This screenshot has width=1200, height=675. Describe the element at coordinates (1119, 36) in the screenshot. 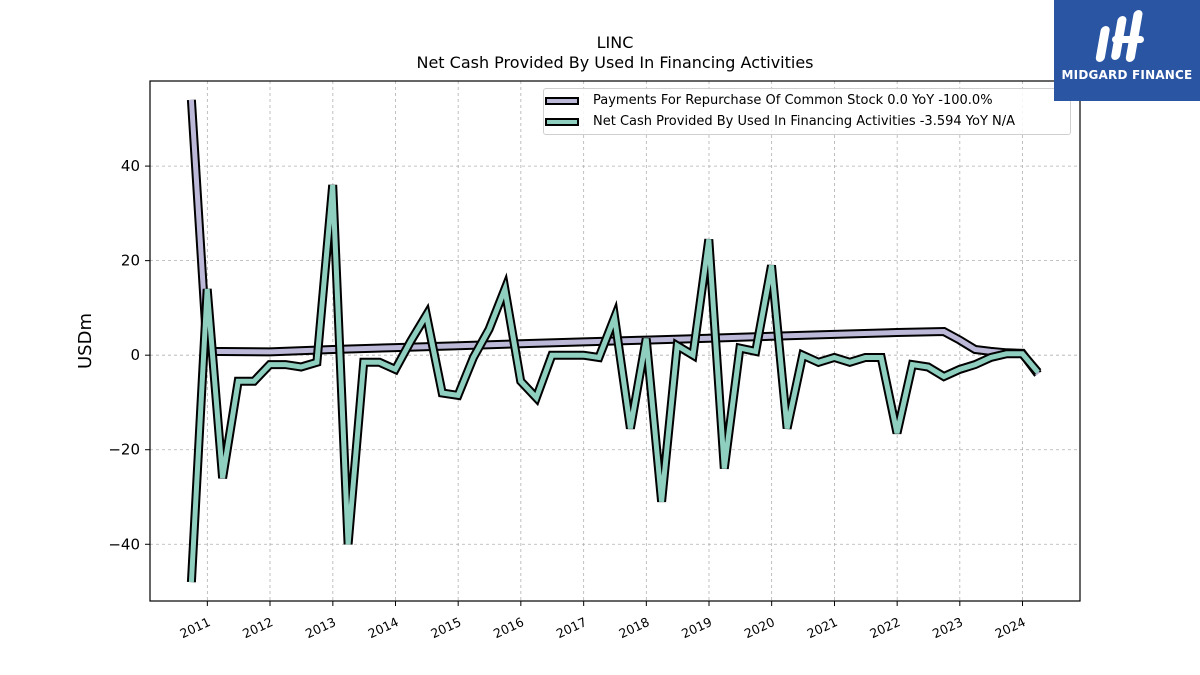

I see `logo-mark-icon` at that location.